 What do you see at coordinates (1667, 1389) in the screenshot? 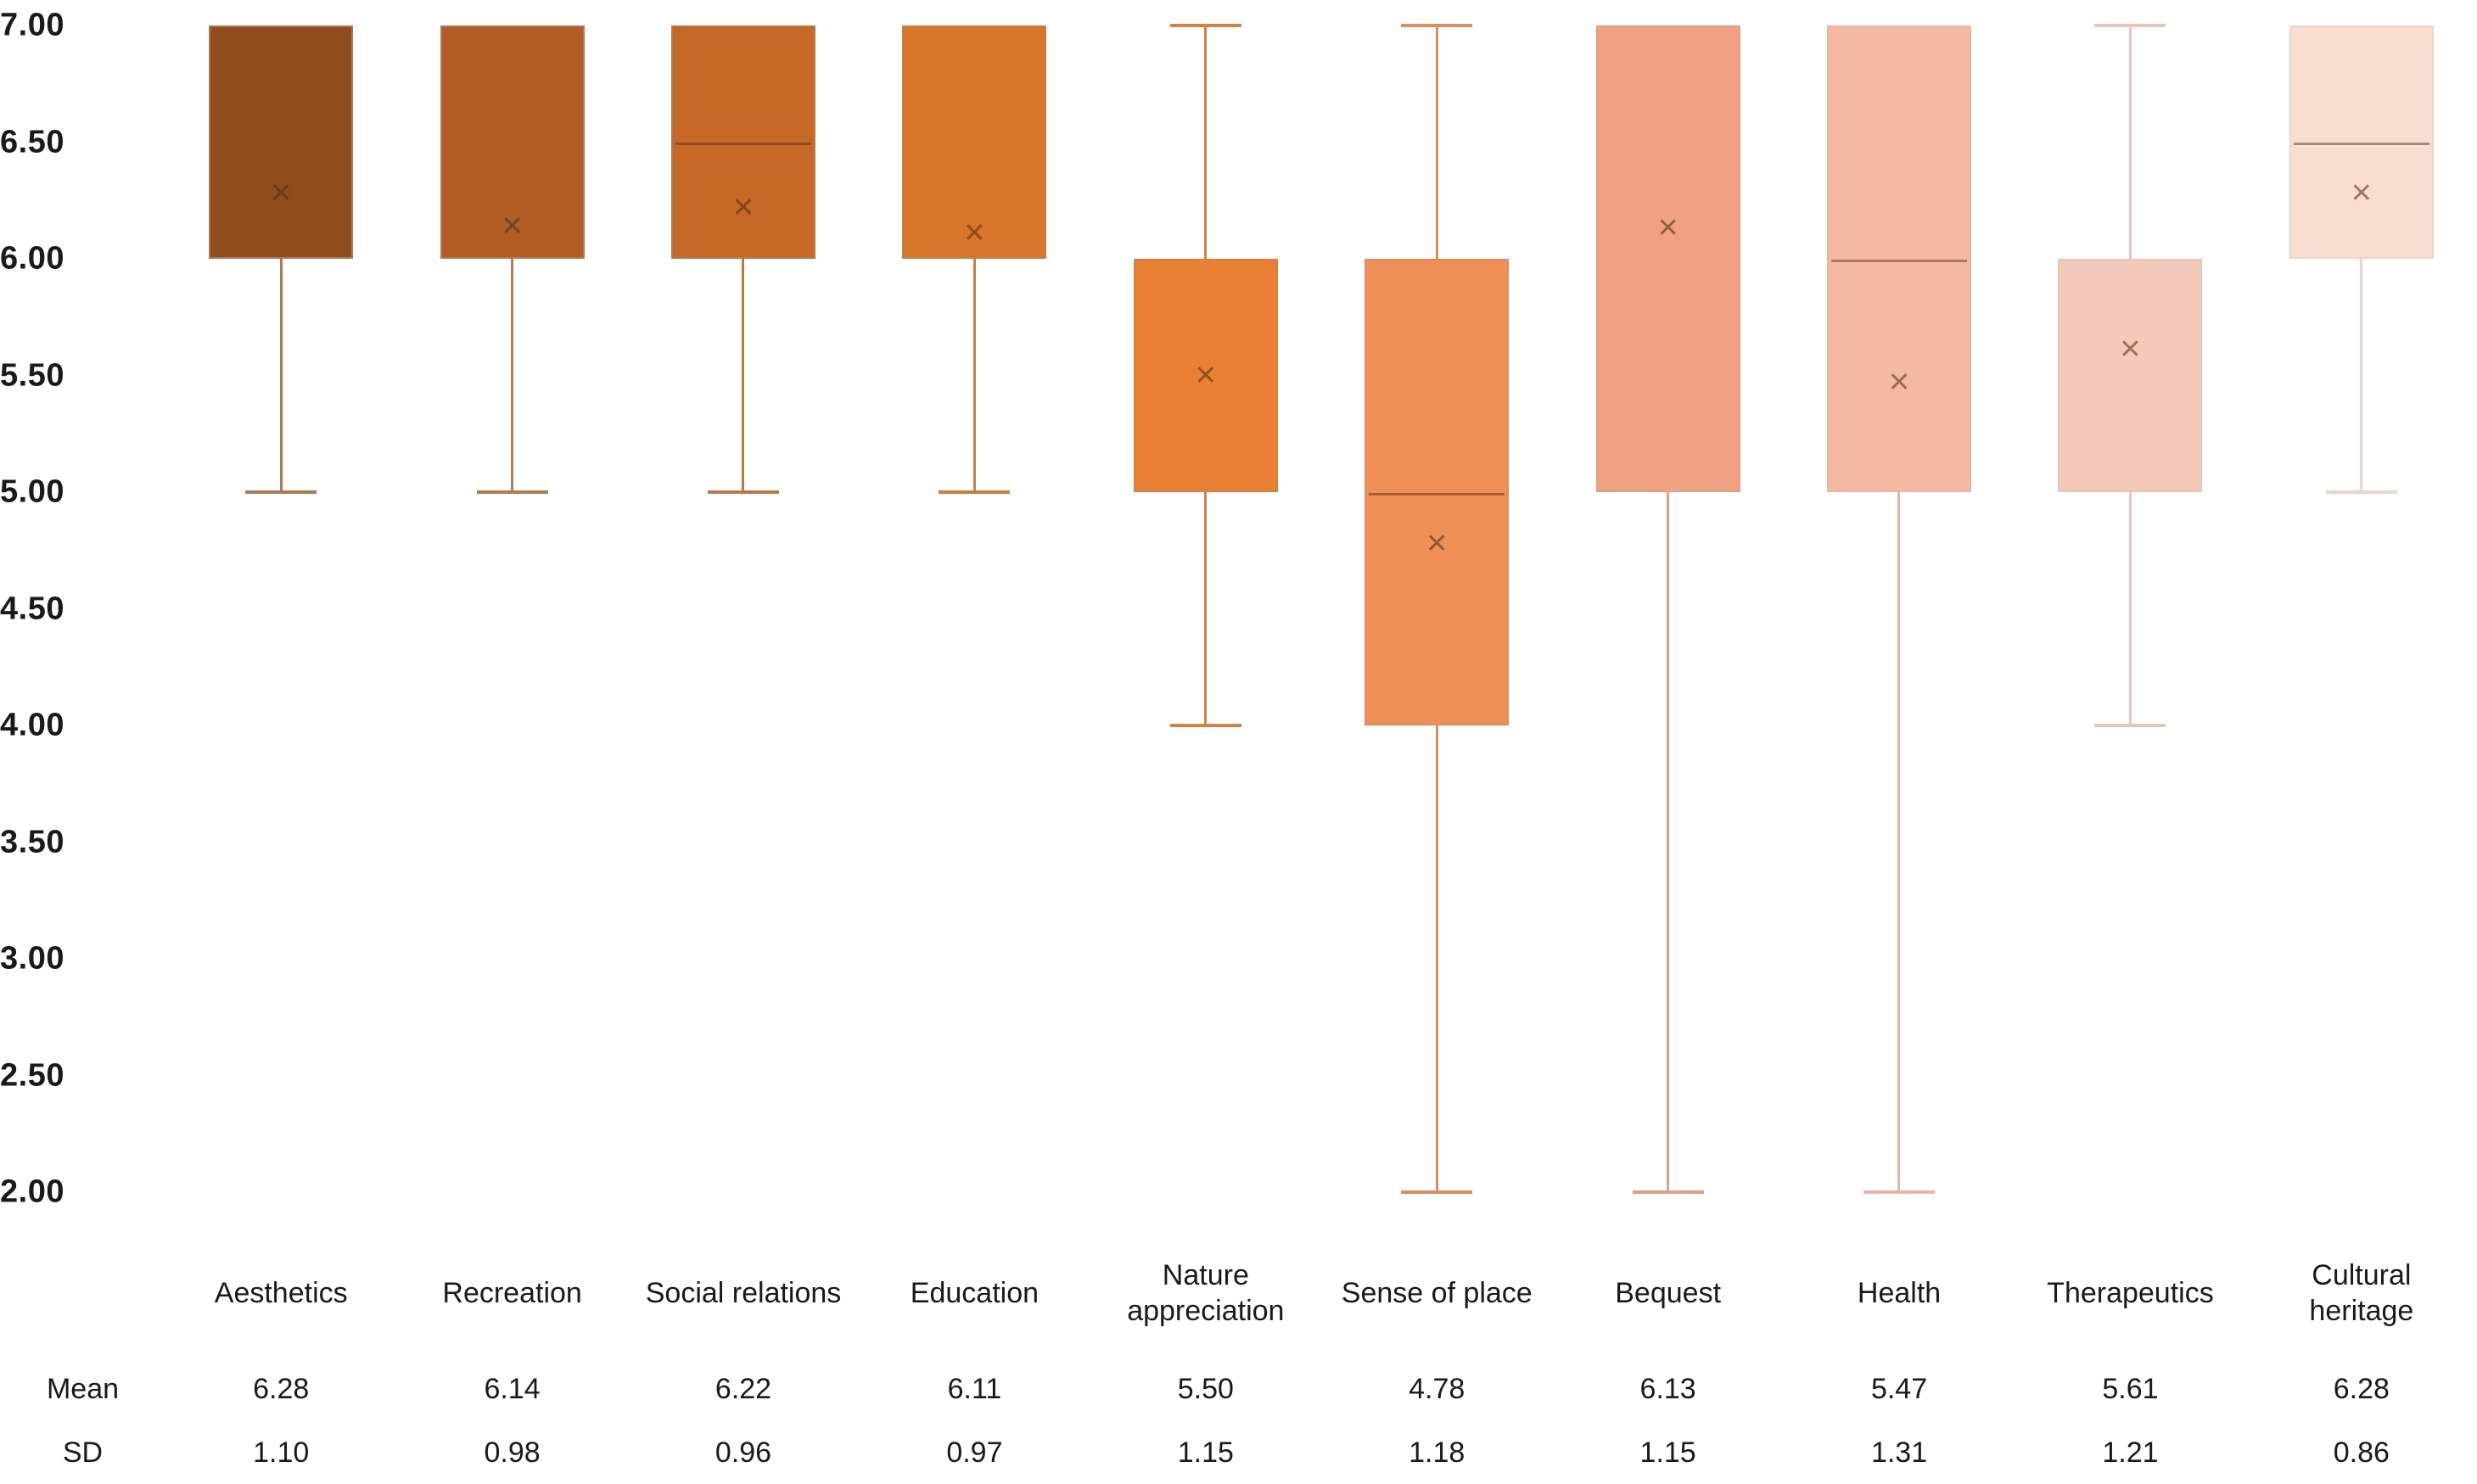
I see `mean-value: 6.13` at bounding box center [1667, 1389].